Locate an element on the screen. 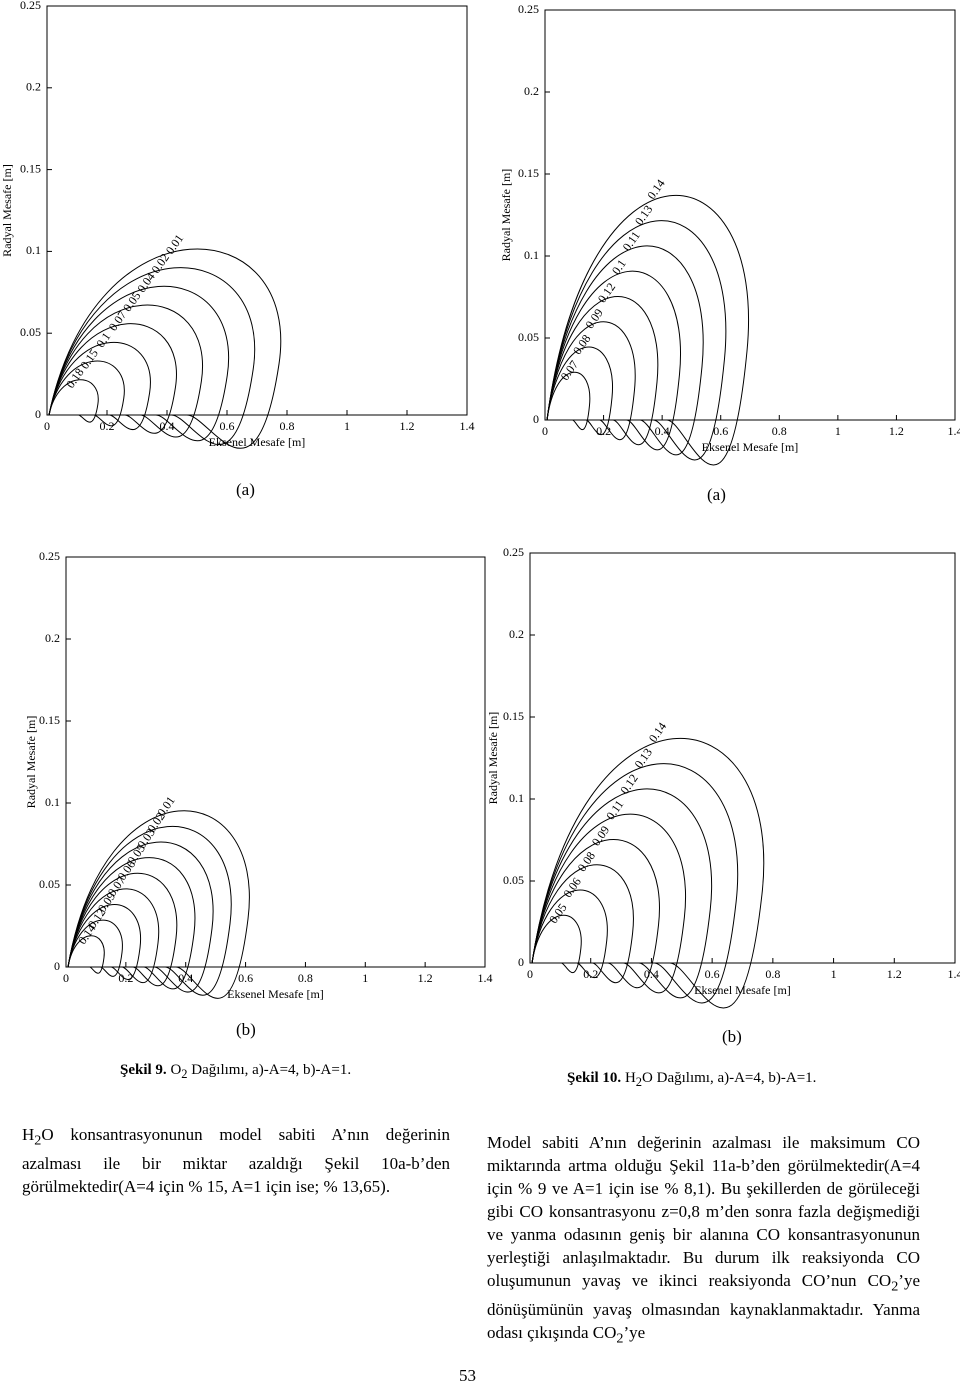 The image size is (960, 1385). contour-label: 0.04 is located at coordinates (146, 282).